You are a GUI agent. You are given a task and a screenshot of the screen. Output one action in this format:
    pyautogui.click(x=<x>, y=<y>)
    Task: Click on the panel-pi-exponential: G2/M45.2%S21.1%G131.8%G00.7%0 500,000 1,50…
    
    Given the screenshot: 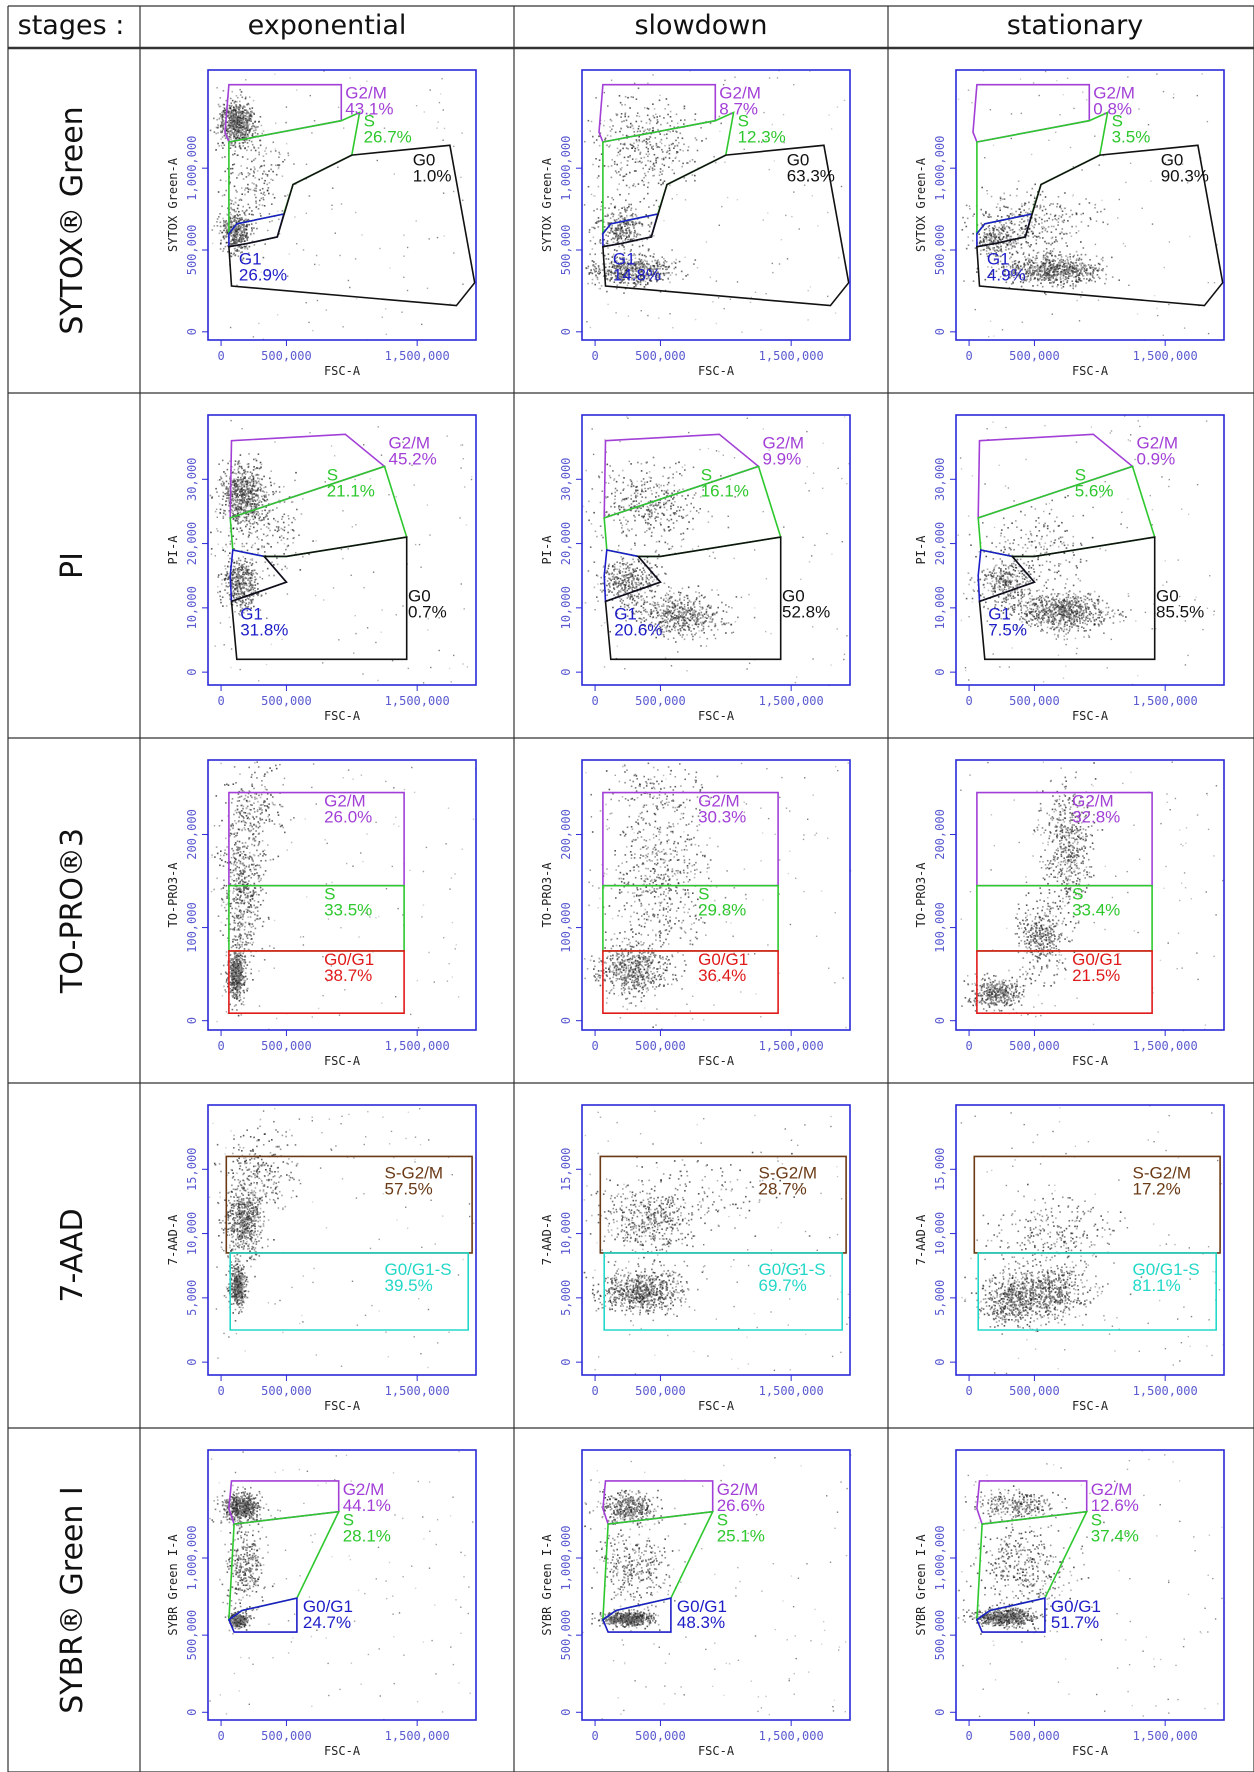 What is the action you would take?
    pyautogui.click(x=321, y=569)
    